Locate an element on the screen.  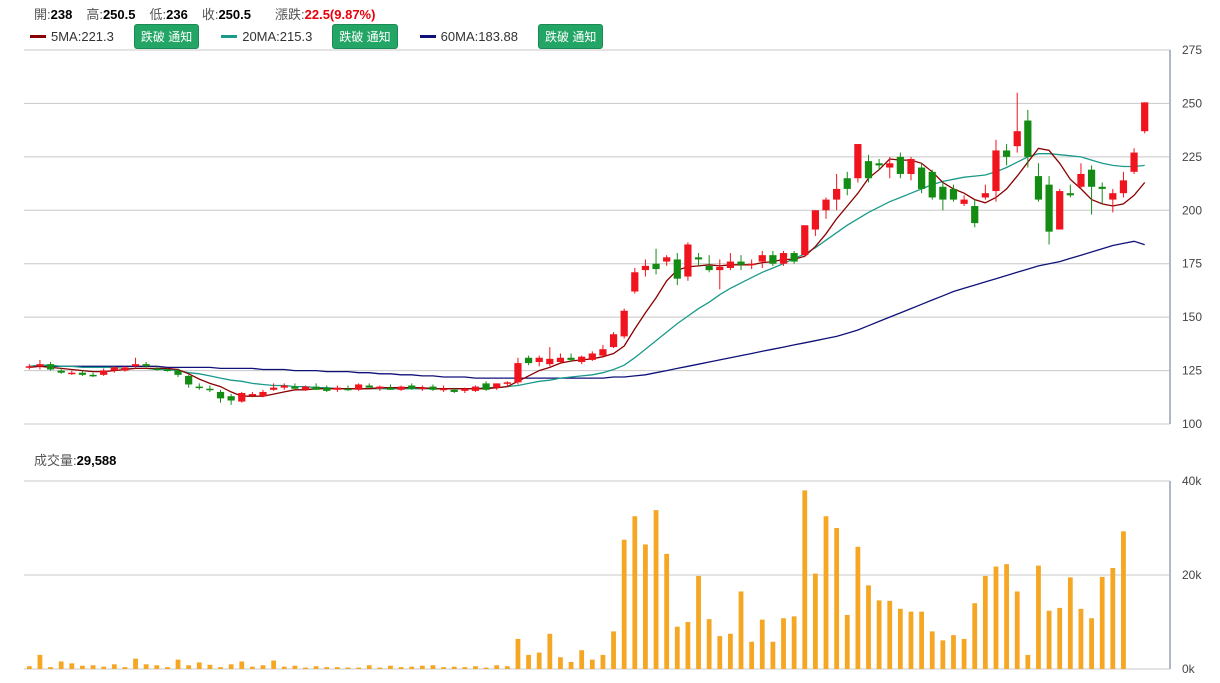
price-tick-label: 250 is located at coordinates (1192, 103).